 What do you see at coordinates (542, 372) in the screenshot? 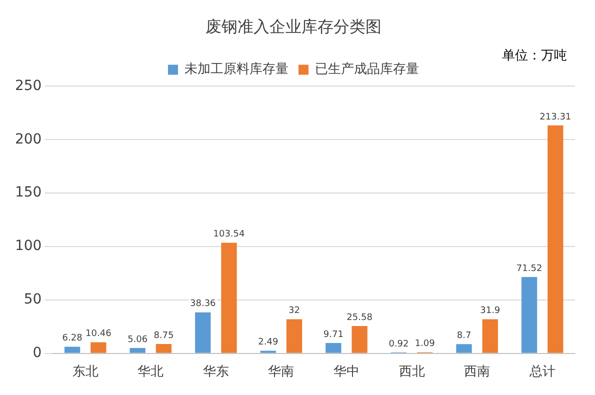
I see `x-tick-label: 总计` at bounding box center [542, 372].